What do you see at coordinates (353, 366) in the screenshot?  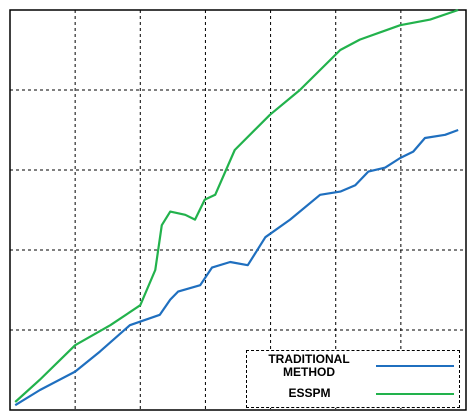 I see `legend-item: TRADITIONAL METHOD` at bounding box center [353, 366].